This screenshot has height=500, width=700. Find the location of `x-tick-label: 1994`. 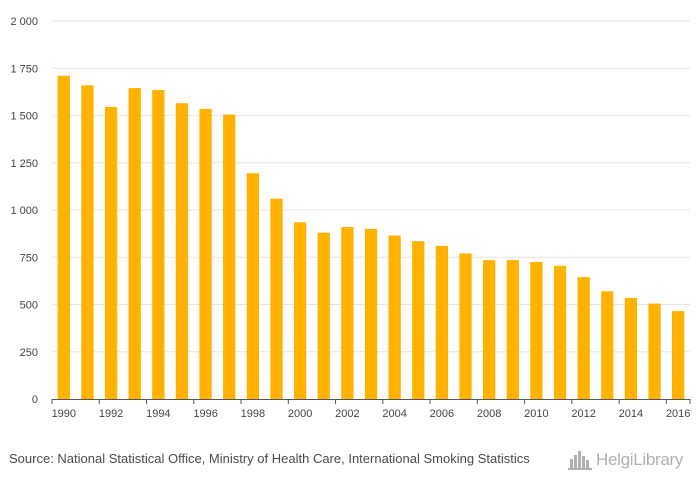

x-tick-label: 1994 is located at coordinates (158, 414).